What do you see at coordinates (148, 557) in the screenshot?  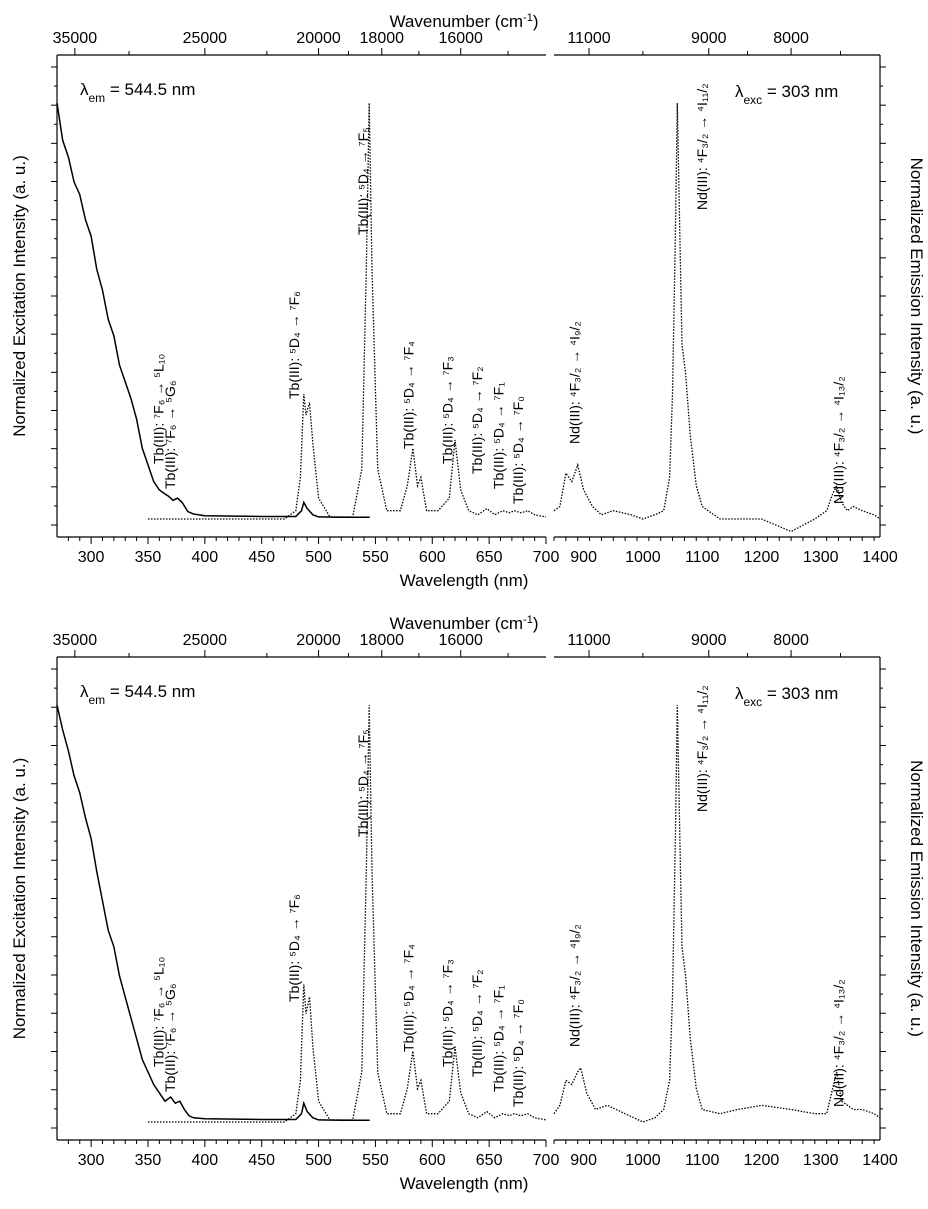 I see `x-tick-label: 350` at bounding box center [148, 557].